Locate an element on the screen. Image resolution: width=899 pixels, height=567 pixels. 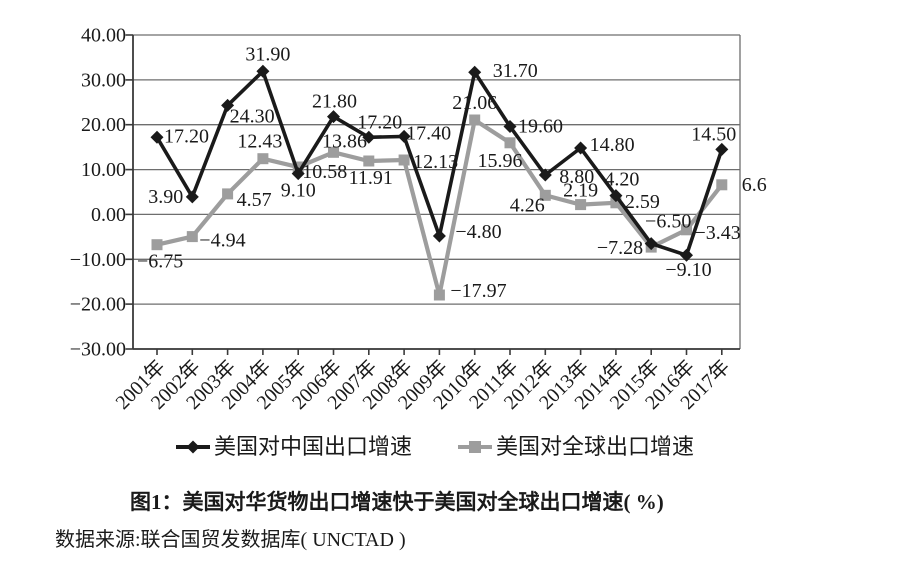
svg-text: 15.96 is located at coordinates (500, 161).